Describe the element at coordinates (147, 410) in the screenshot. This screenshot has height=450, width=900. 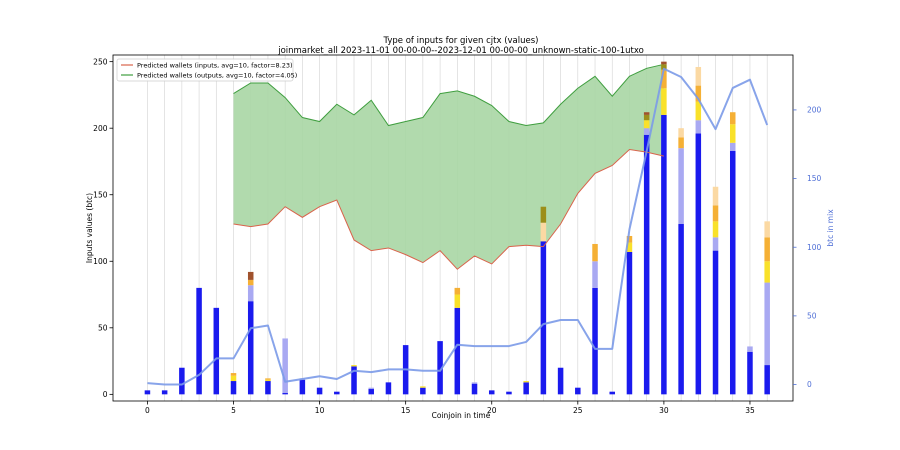
I see `x-tick-label: 0` at that location.